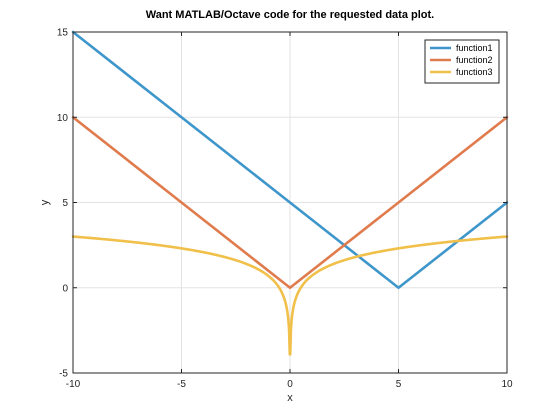  I want to click on legend-label-function2: function2, so click(474, 60).